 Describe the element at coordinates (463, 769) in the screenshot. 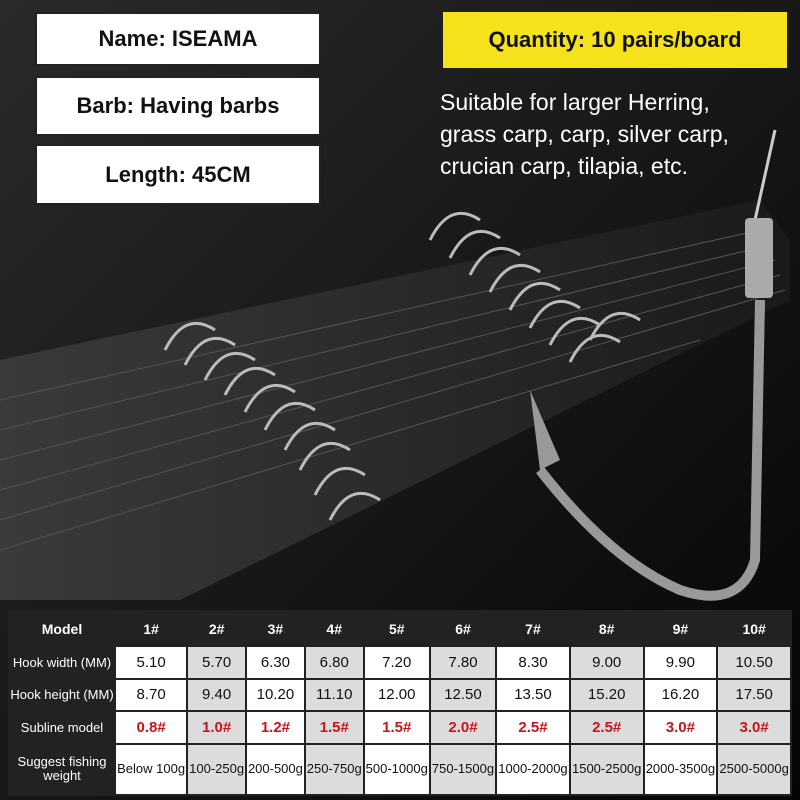

I see `table-cell: 750-1500g` at that location.